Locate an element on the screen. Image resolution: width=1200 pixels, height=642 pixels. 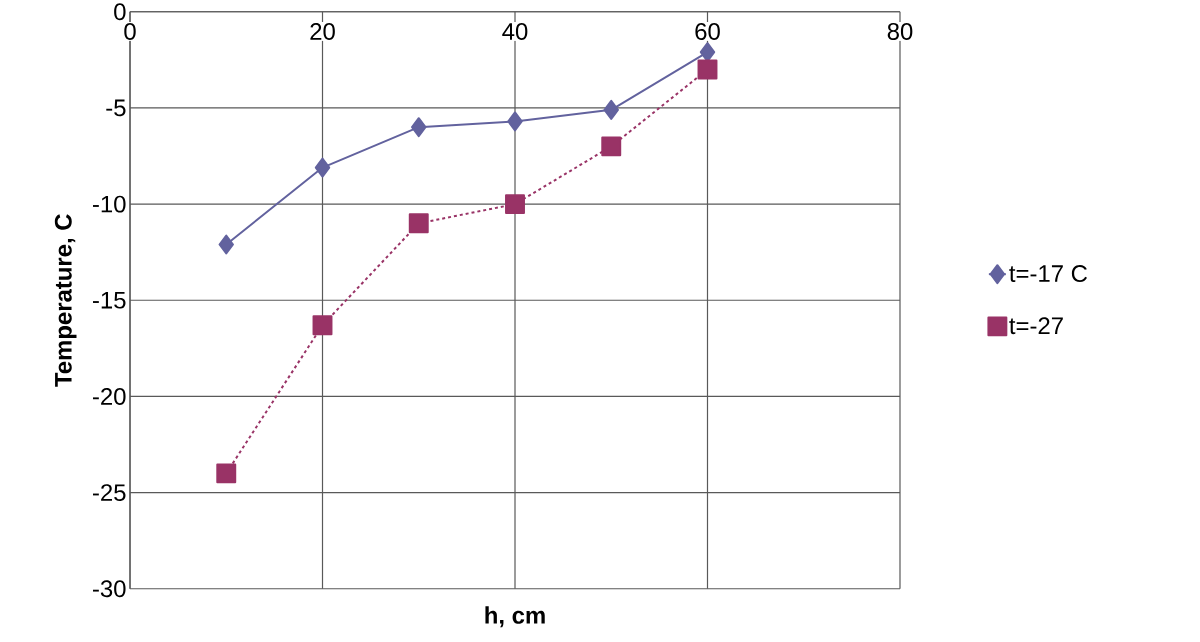
legend-label: t=-17 C is located at coordinates (1048, 274).